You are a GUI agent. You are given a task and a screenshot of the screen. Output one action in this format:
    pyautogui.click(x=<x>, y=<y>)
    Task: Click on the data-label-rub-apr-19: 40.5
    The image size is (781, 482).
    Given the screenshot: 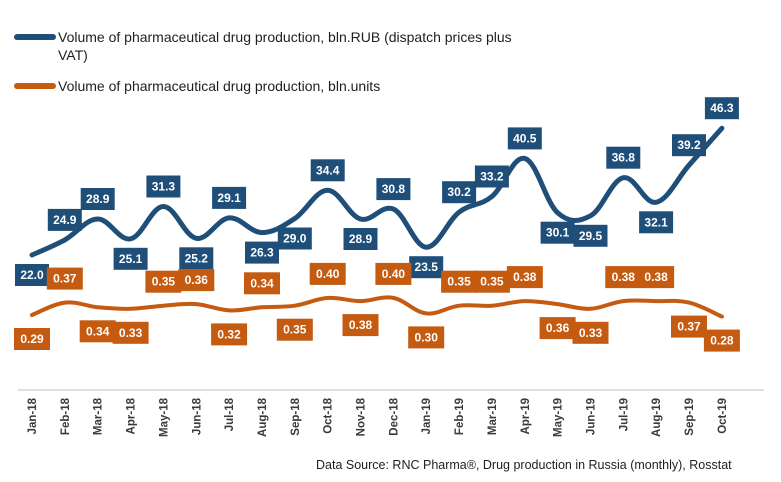 What is the action you would take?
    pyautogui.click(x=524, y=138)
    